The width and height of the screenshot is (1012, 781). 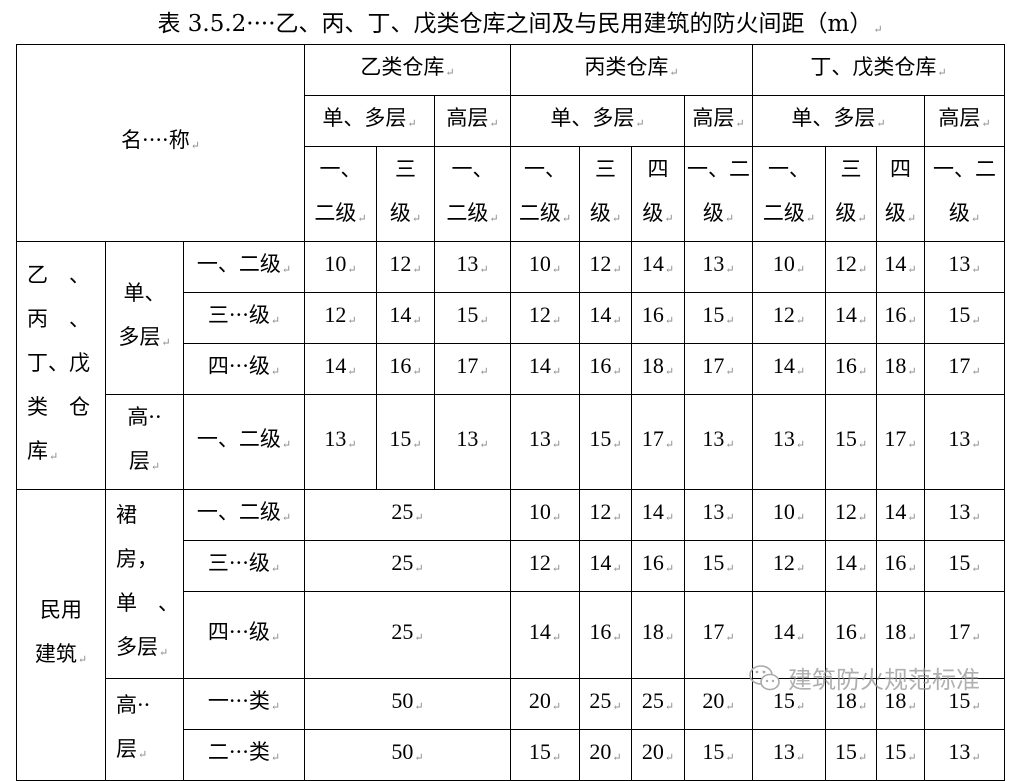 What do you see at coordinates (369, 118) in the screenshot?
I see `cell-text: 单、多层` at bounding box center [369, 118].